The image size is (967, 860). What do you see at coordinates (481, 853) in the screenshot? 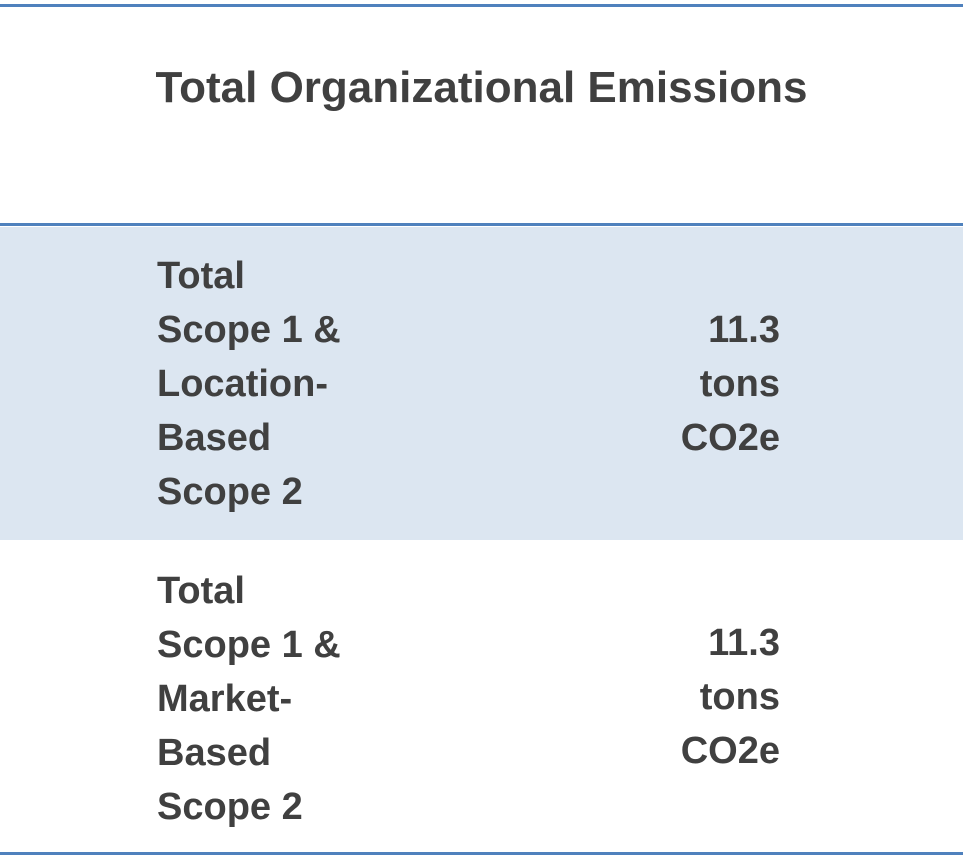
I see `bottom-rule` at bounding box center [481, 853].